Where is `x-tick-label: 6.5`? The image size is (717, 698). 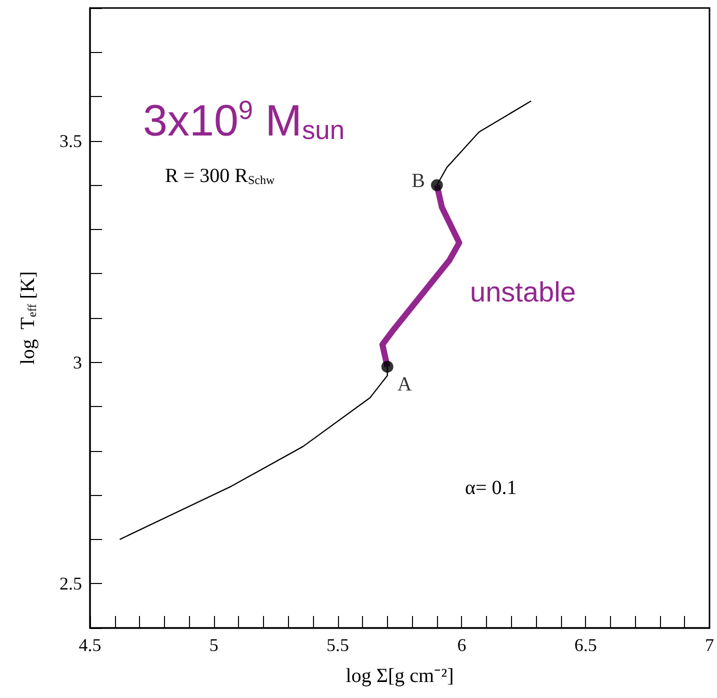
x-tick-label: 6.5 is located at coordinates (585, 645).